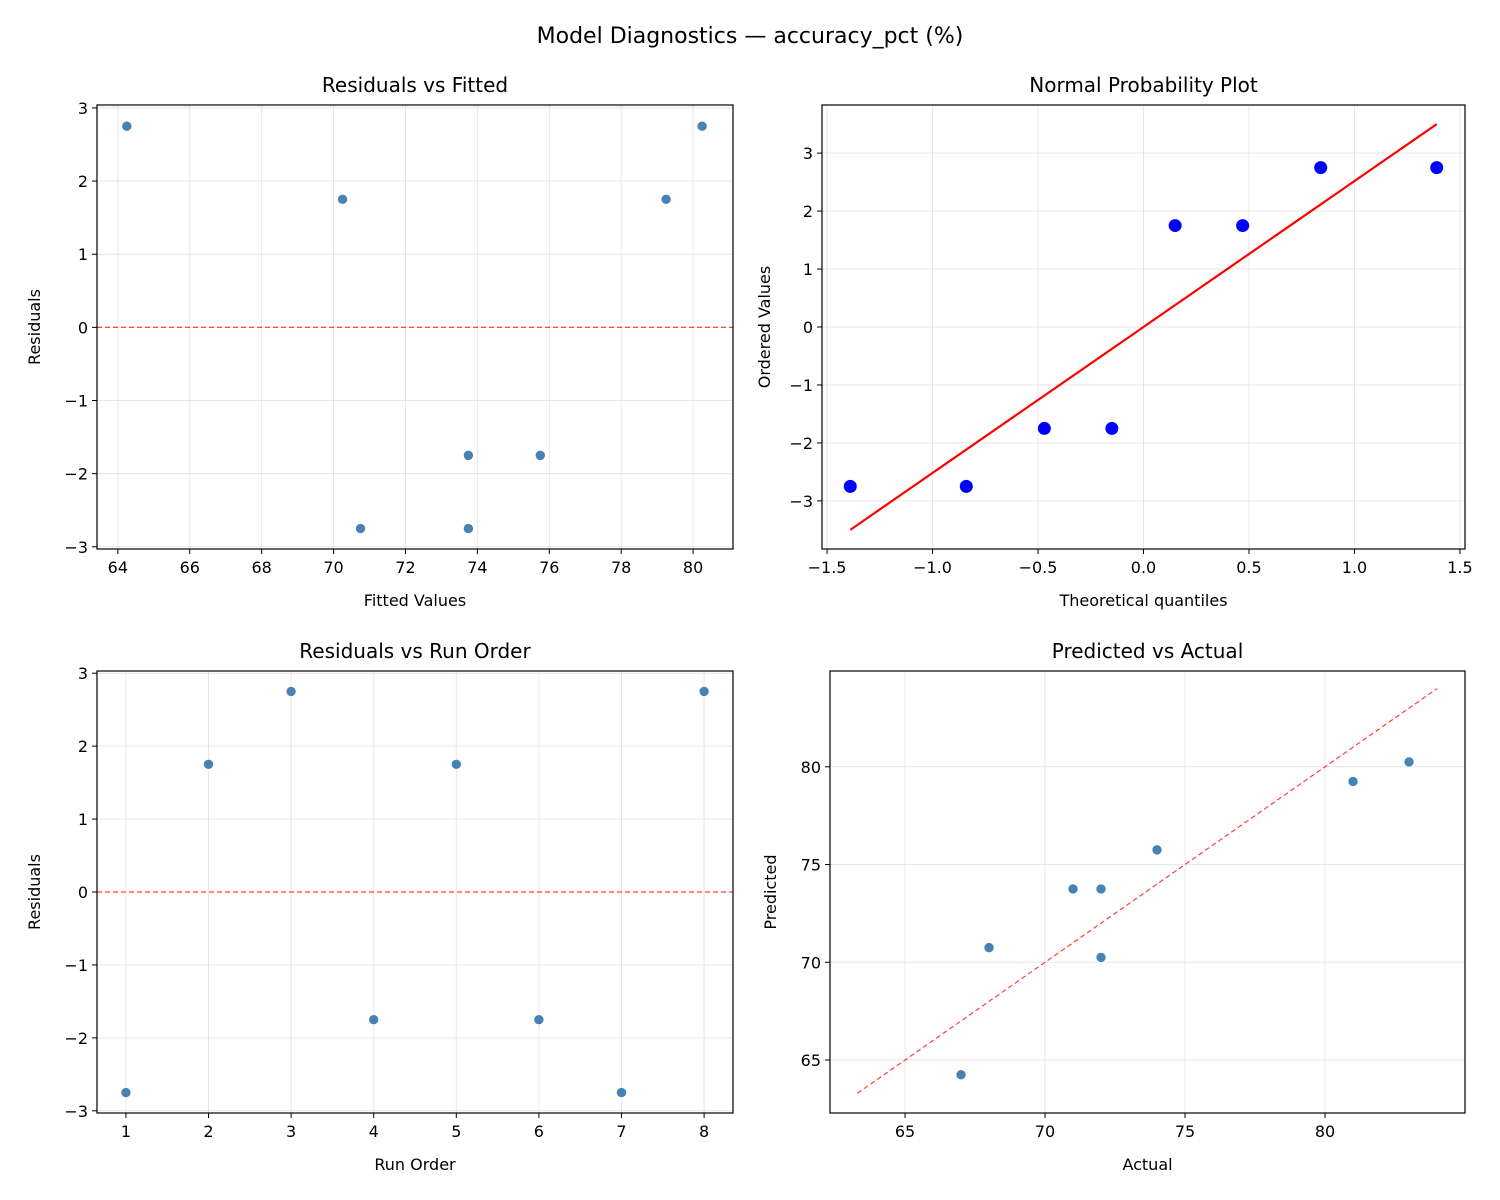 The height and width of the screenshot is (1200, 1500). Describe the element at coordinates (621, 1131) in the screenshot. I see `x-tick-label: 7` at that location.